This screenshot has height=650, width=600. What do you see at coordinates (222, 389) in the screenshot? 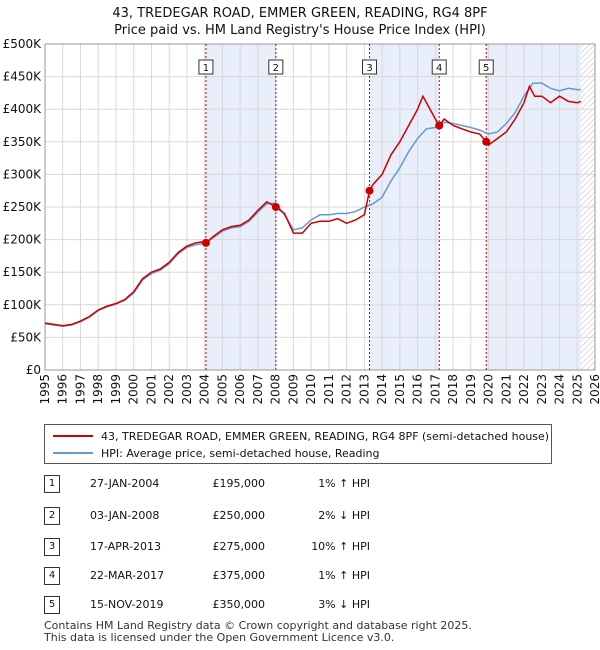
I see `x-tick-label: 2005` at bounding box center [222, 389].